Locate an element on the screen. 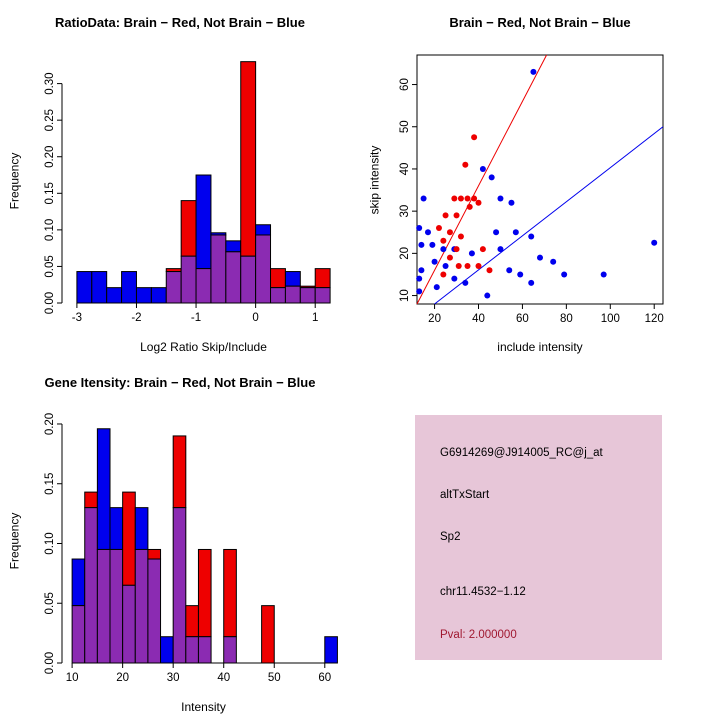  gene-intensity-x-axis-label: Intensity is located at coordinates (203, 707).